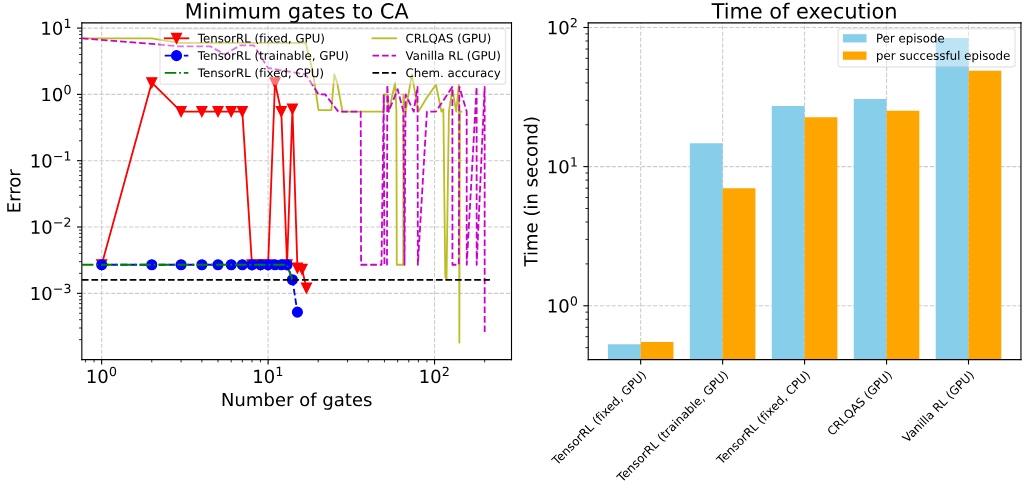 This screenshot has height=486, width=1023. Describe the element at coordinates (51, 225) in the screenshot. I see `y-tick-label: 10$^{−2}$` at that location.